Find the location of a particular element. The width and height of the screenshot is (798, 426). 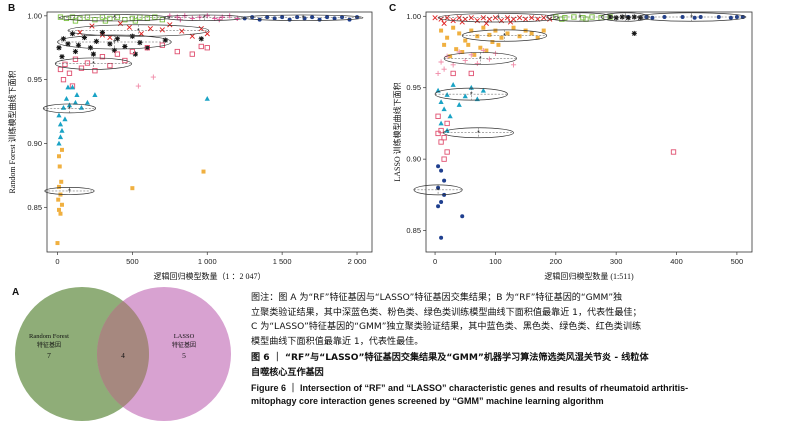

venn-diagram: Random Forest 特征基因 7 4 LASSO 特征基因 5 is located at coordinates (123, 354).